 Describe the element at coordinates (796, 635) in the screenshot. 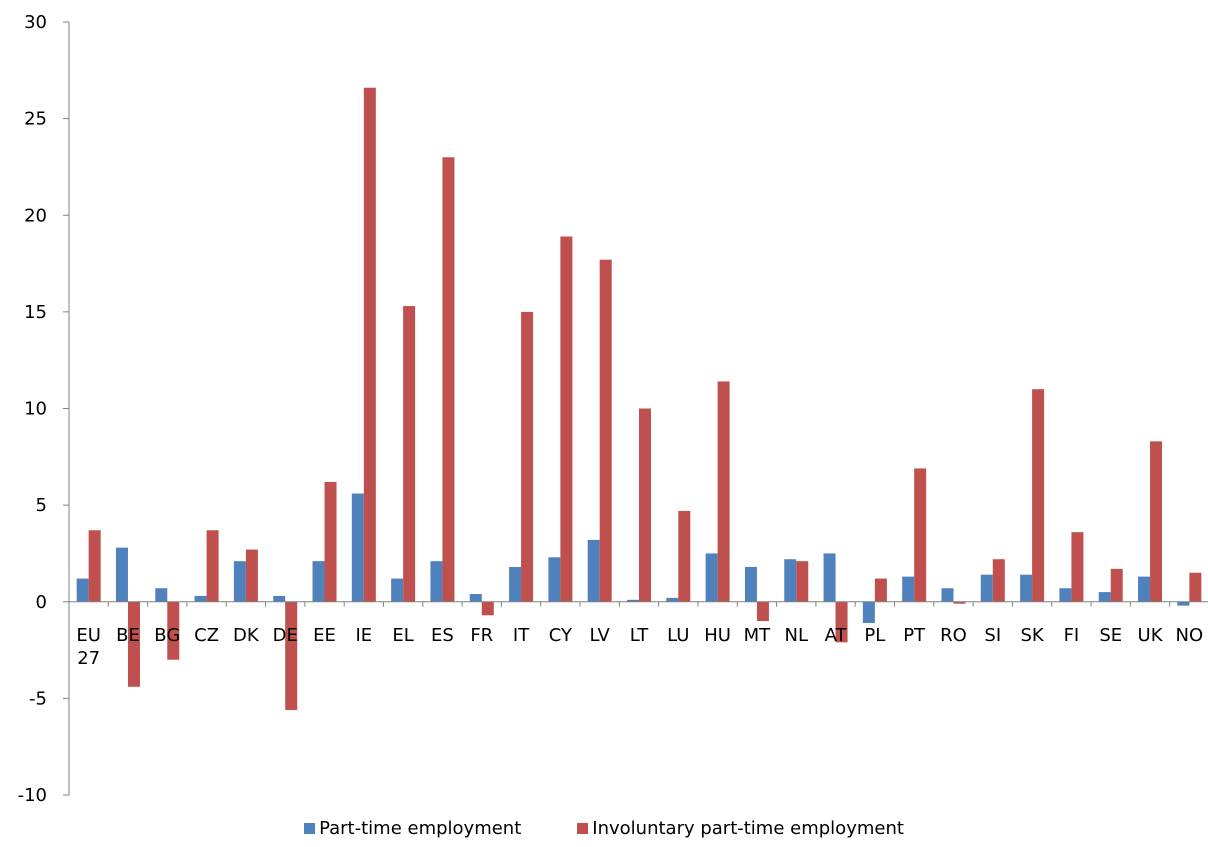

I see `x-tick-label: NL` at that location.